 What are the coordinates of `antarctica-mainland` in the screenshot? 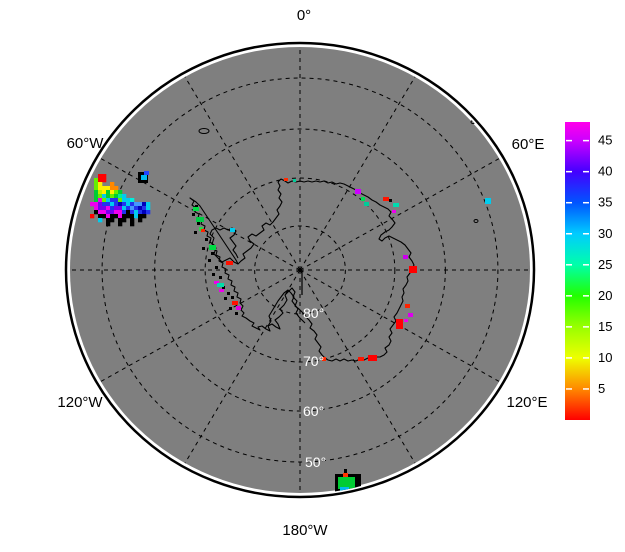 It's located at (302, 270).